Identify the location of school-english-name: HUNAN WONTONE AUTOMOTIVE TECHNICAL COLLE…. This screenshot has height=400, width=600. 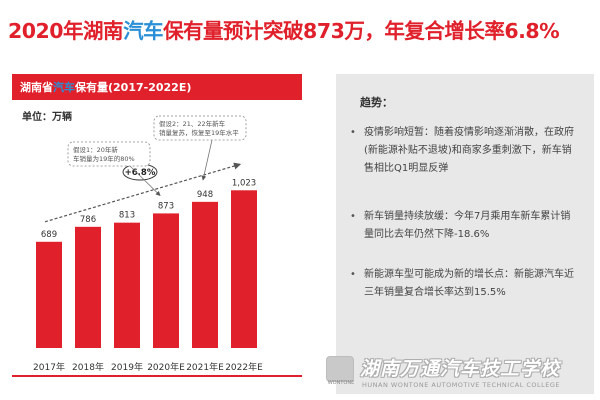
(461, 385).